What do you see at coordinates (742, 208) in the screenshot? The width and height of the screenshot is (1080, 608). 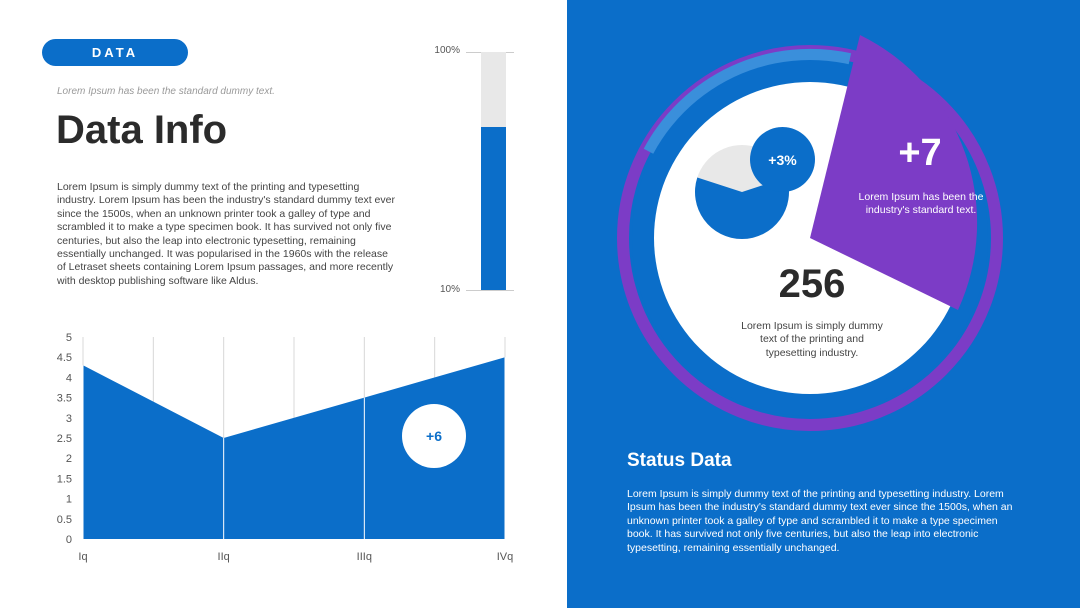 I see `pie-slice-value` at bounding box center [742, 208].